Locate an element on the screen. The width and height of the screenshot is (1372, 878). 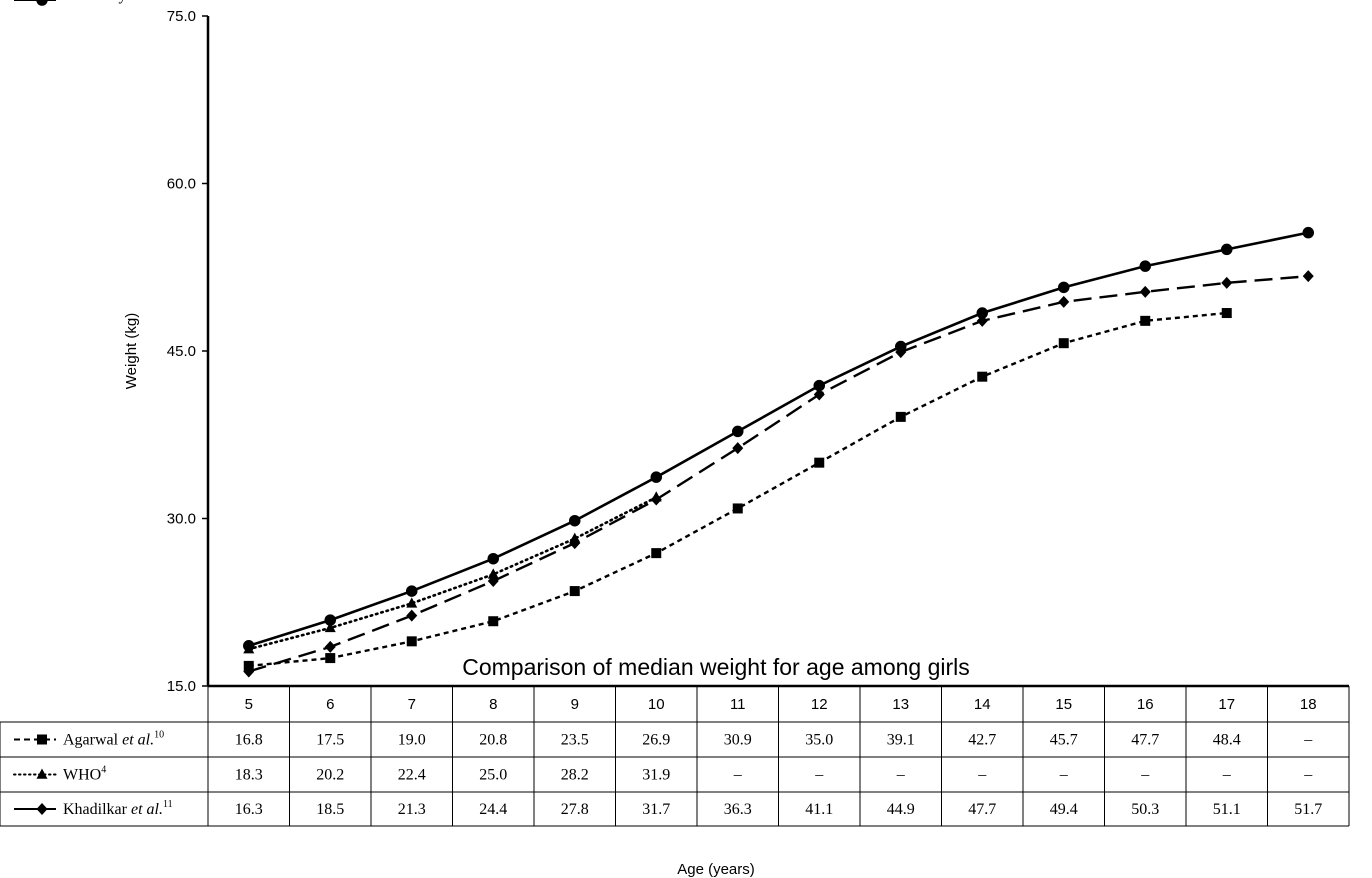
table-cell: 18.3 is located at coordinates (249, 775).